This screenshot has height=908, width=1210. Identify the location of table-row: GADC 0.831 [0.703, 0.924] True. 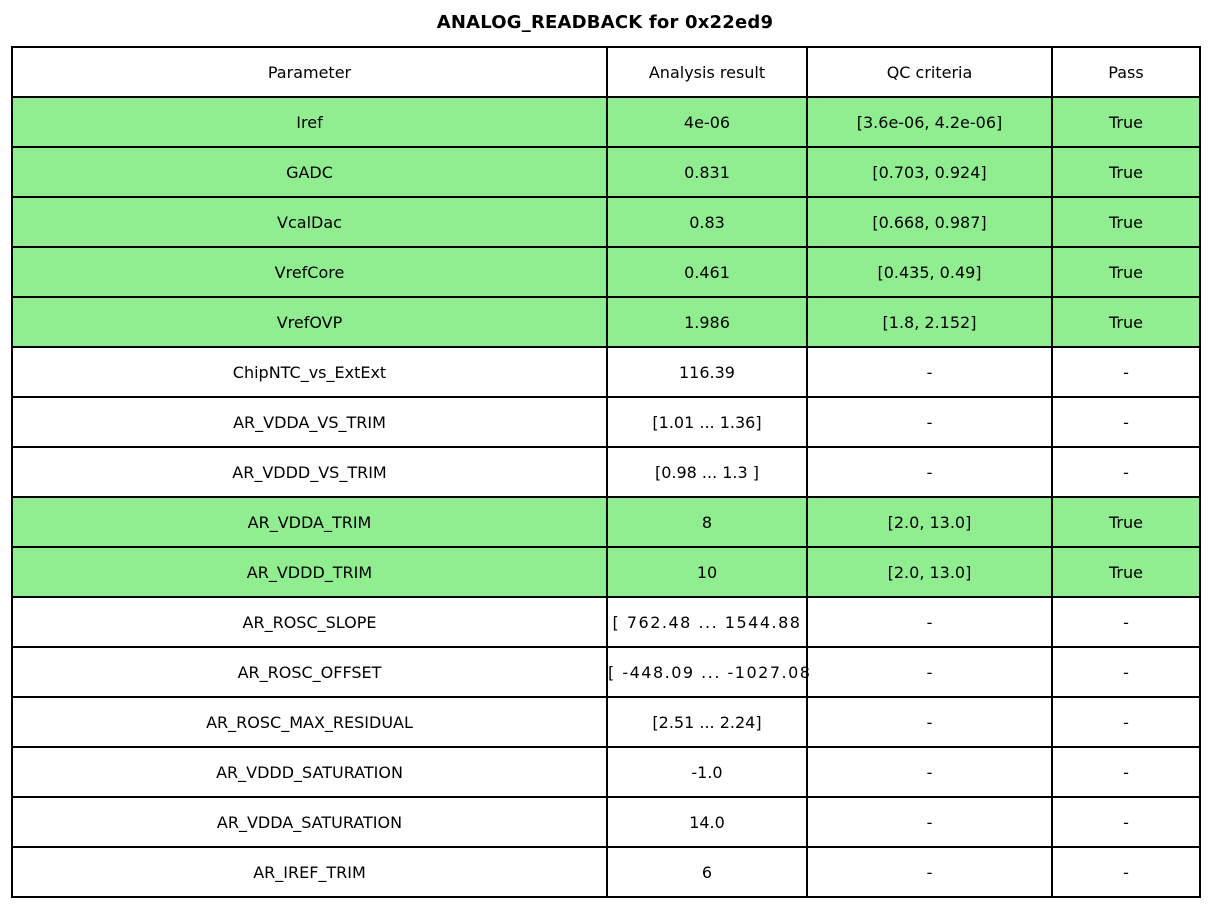
(606, 172).